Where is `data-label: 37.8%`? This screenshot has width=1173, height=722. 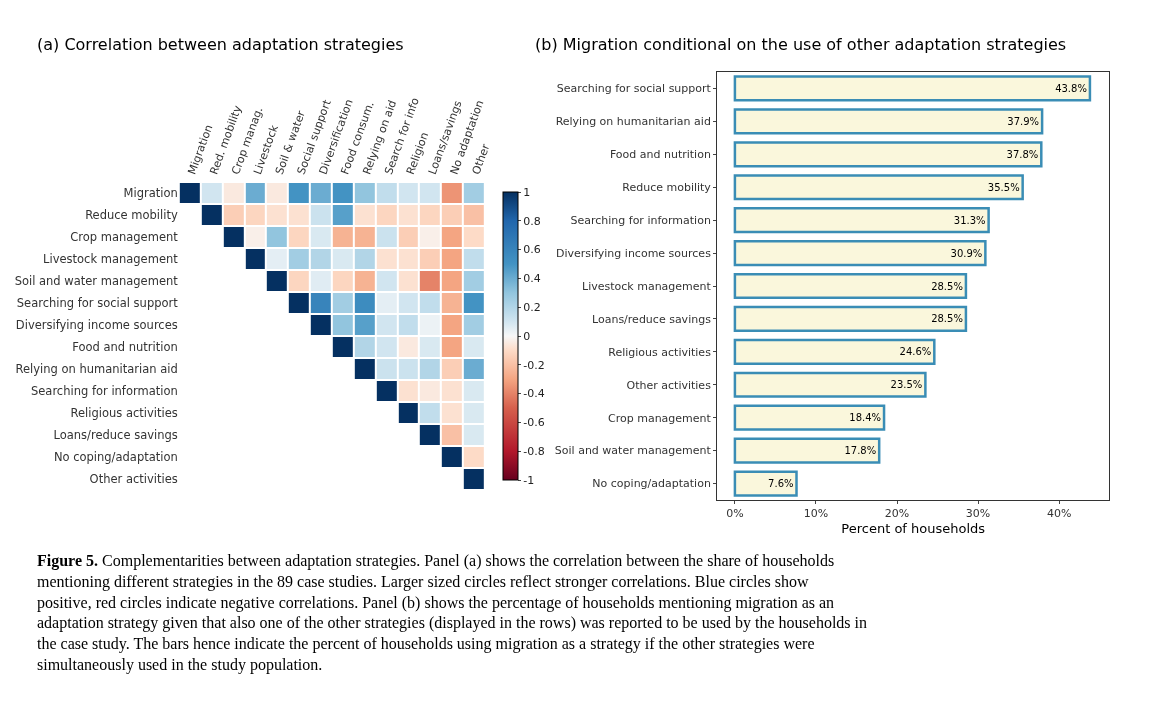
data-label: 37.8% is located at coordinates (1022, 154).